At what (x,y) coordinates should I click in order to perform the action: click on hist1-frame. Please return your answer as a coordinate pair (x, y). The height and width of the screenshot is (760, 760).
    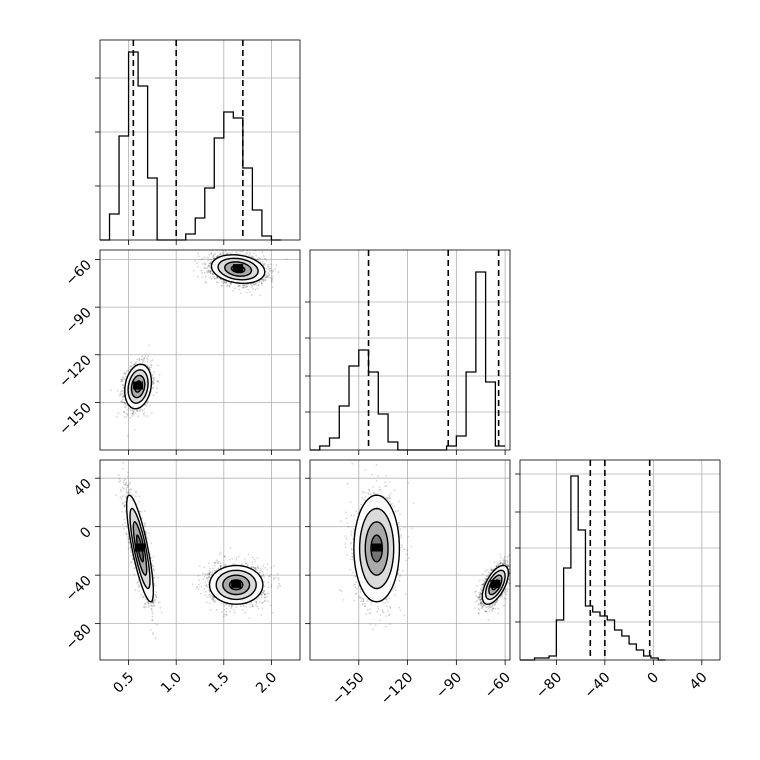
    Looking at the image, I should click on (200, 140).